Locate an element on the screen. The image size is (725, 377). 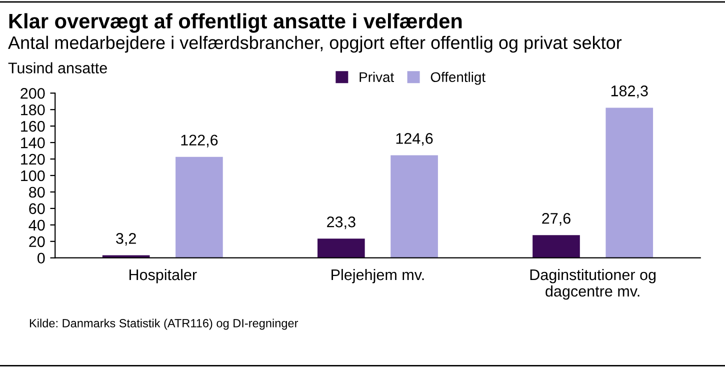
y-tick-label: 40 is located at coordinates (36, 225).